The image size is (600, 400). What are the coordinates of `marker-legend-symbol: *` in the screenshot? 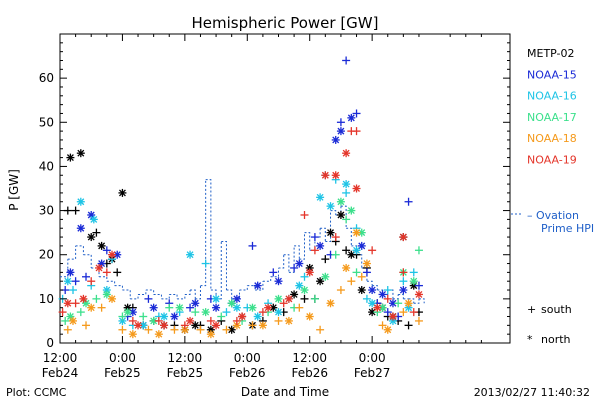 It's located at (530, 339).